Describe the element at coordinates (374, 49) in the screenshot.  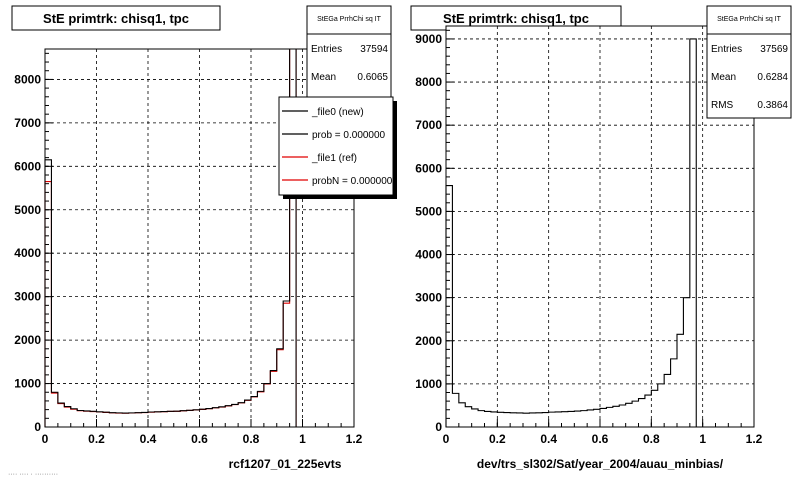
I see `left-stats-entries-value: 37594` at that location.